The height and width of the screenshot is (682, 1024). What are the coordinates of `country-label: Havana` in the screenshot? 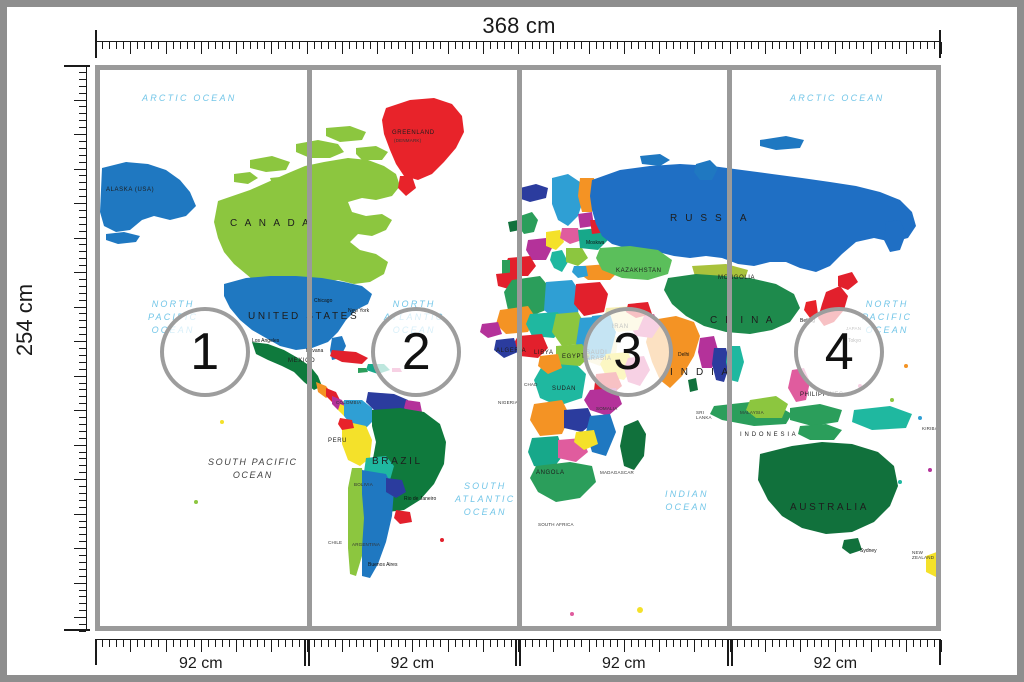 It's located at (315, 351).